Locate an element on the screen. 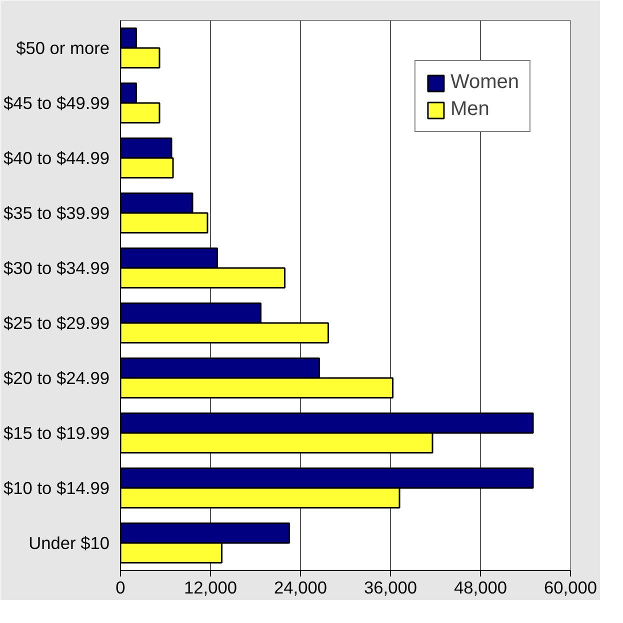 This screenshot has height=623, width=623. x-tick-label: 0 is located at coordinates (121, 588).